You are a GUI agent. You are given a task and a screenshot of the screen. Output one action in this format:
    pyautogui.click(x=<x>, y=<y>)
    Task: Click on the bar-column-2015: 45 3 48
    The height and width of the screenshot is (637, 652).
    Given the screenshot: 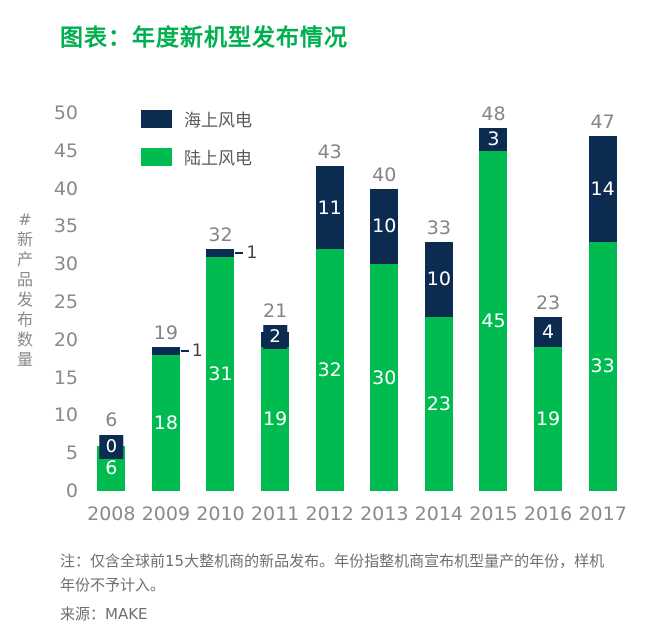 What is the action you would take?
    pyautogui.click(x=493, y=297)
    